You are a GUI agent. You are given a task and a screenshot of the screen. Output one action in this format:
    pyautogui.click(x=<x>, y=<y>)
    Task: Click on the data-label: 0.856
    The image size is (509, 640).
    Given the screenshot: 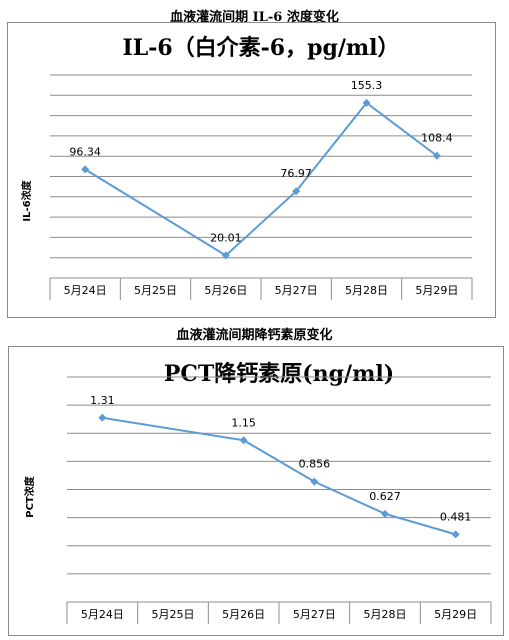 What is the action you would take?
    pyautogui.click(x=315, y=464)
    